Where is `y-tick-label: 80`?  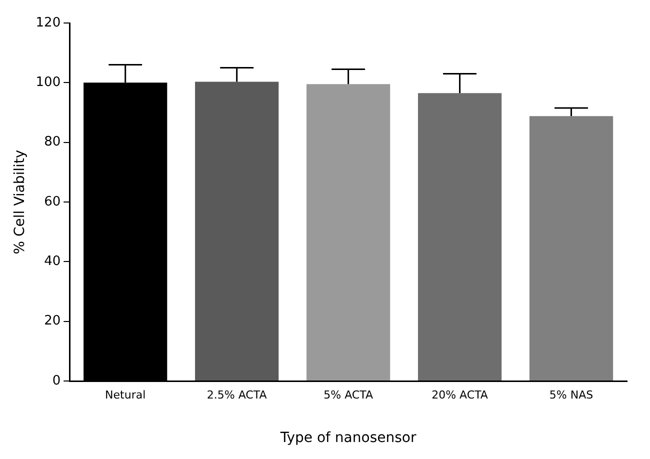
y-tick-label: 80 is located at coordinates (52, 142).